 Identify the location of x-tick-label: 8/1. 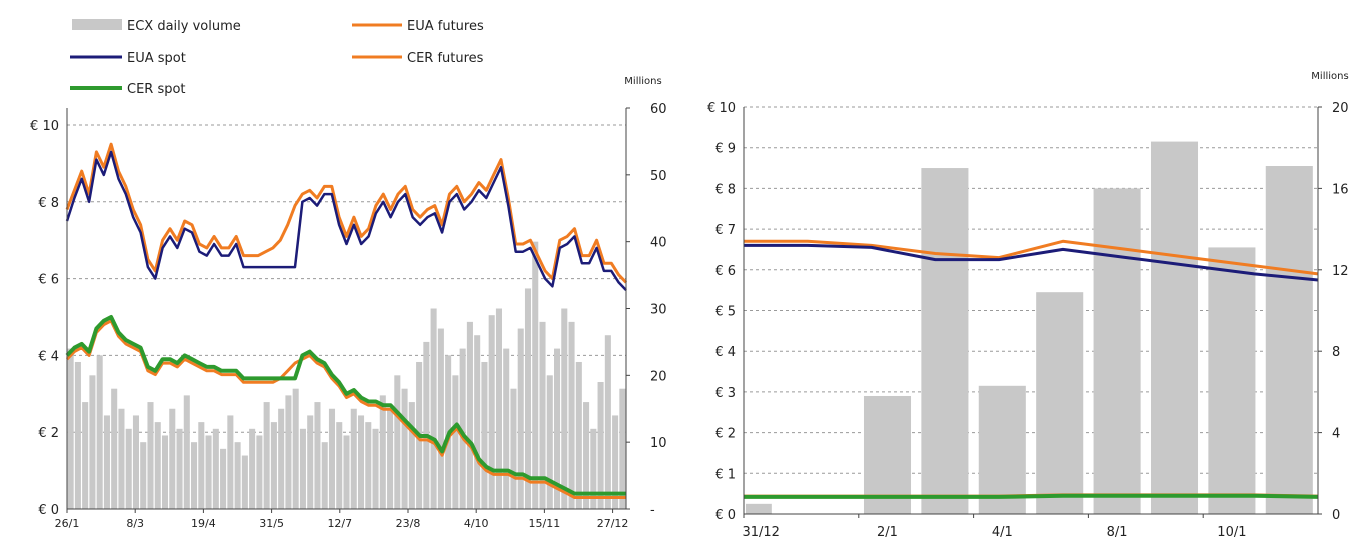
(1117, 532).